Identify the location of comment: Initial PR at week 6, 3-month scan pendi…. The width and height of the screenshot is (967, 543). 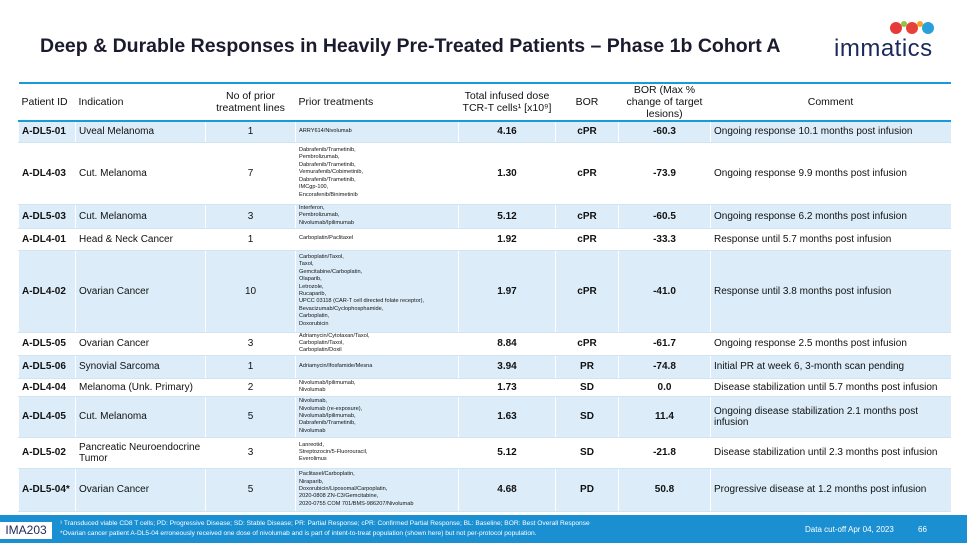
(830, 367).